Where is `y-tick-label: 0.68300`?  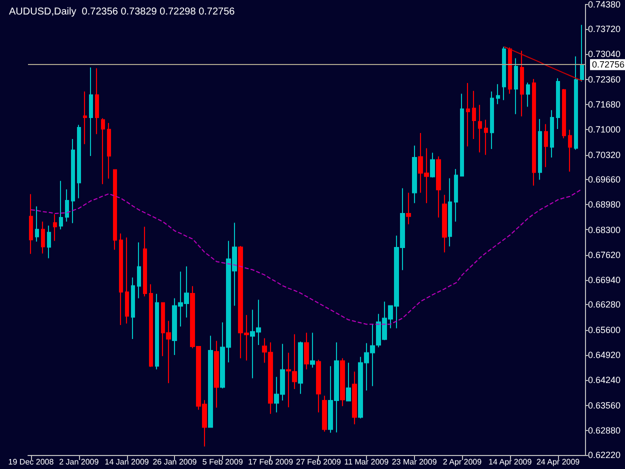
y-tick-label: 0.68300 is located at coordinates (604, 229).